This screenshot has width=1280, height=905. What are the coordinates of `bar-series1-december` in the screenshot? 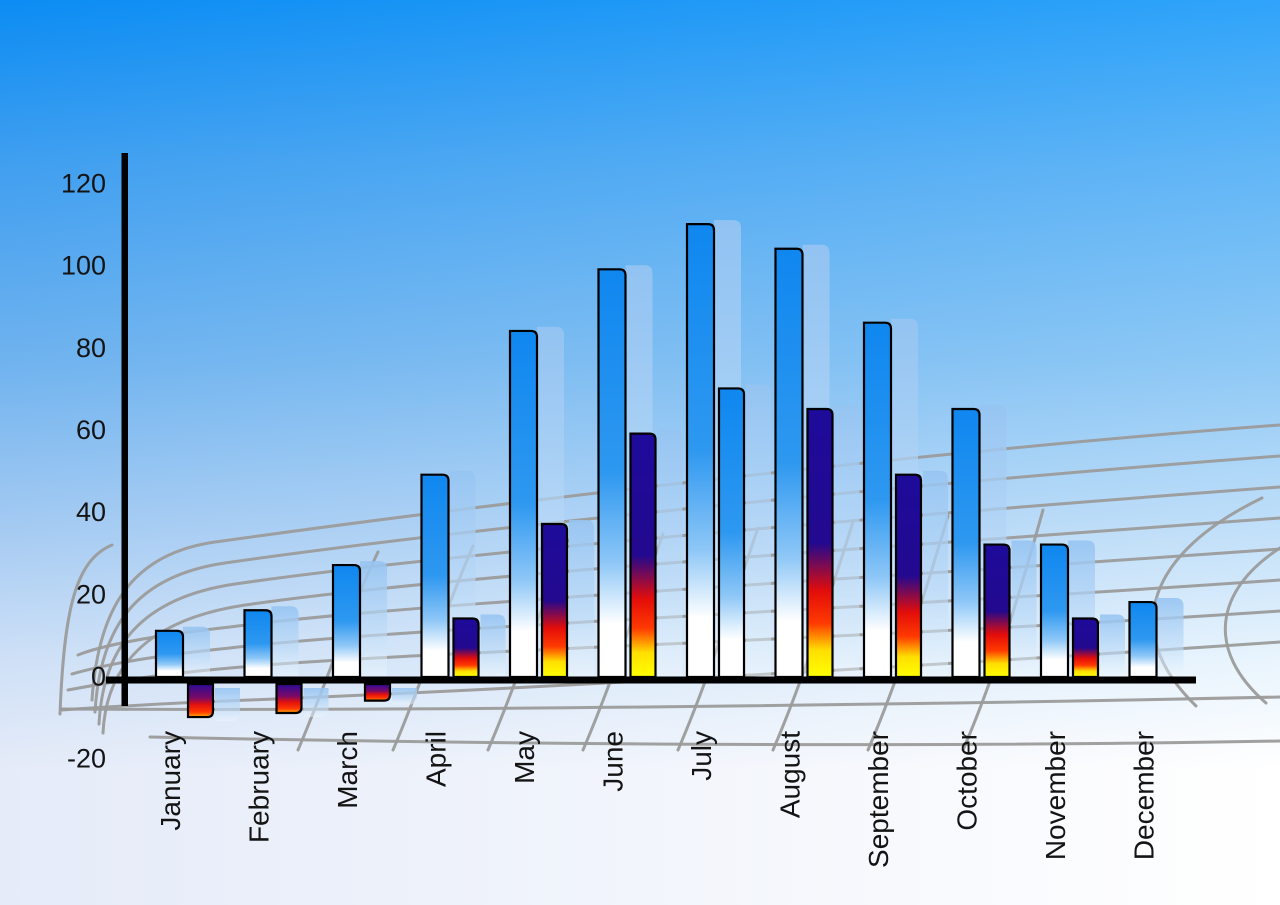 It's located at (1143, 639).